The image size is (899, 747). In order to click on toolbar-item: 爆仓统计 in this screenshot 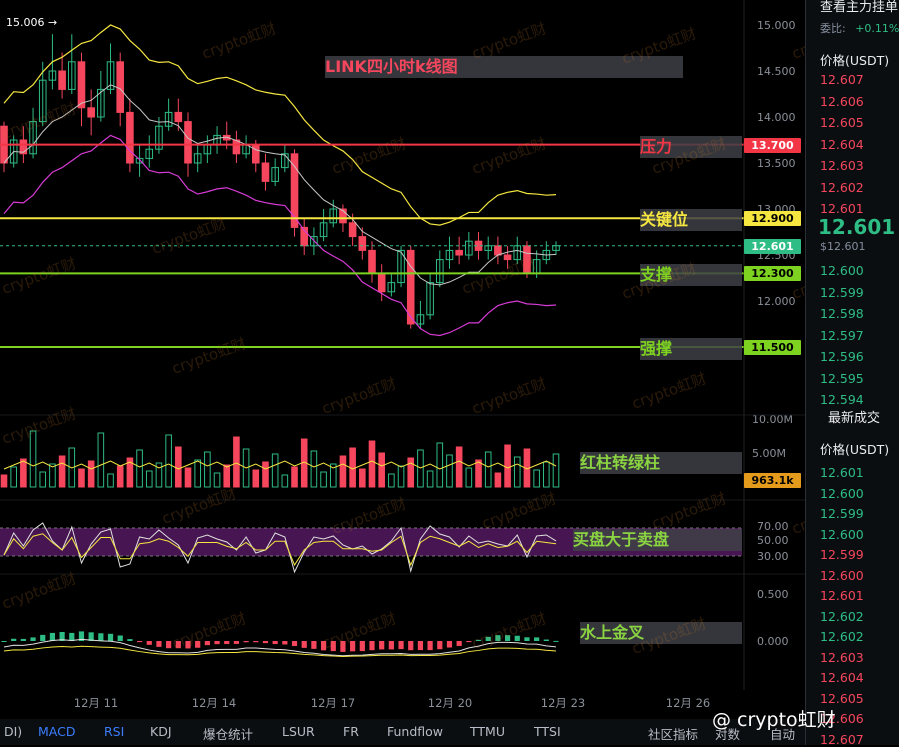, I will do `click(228, 734)`.